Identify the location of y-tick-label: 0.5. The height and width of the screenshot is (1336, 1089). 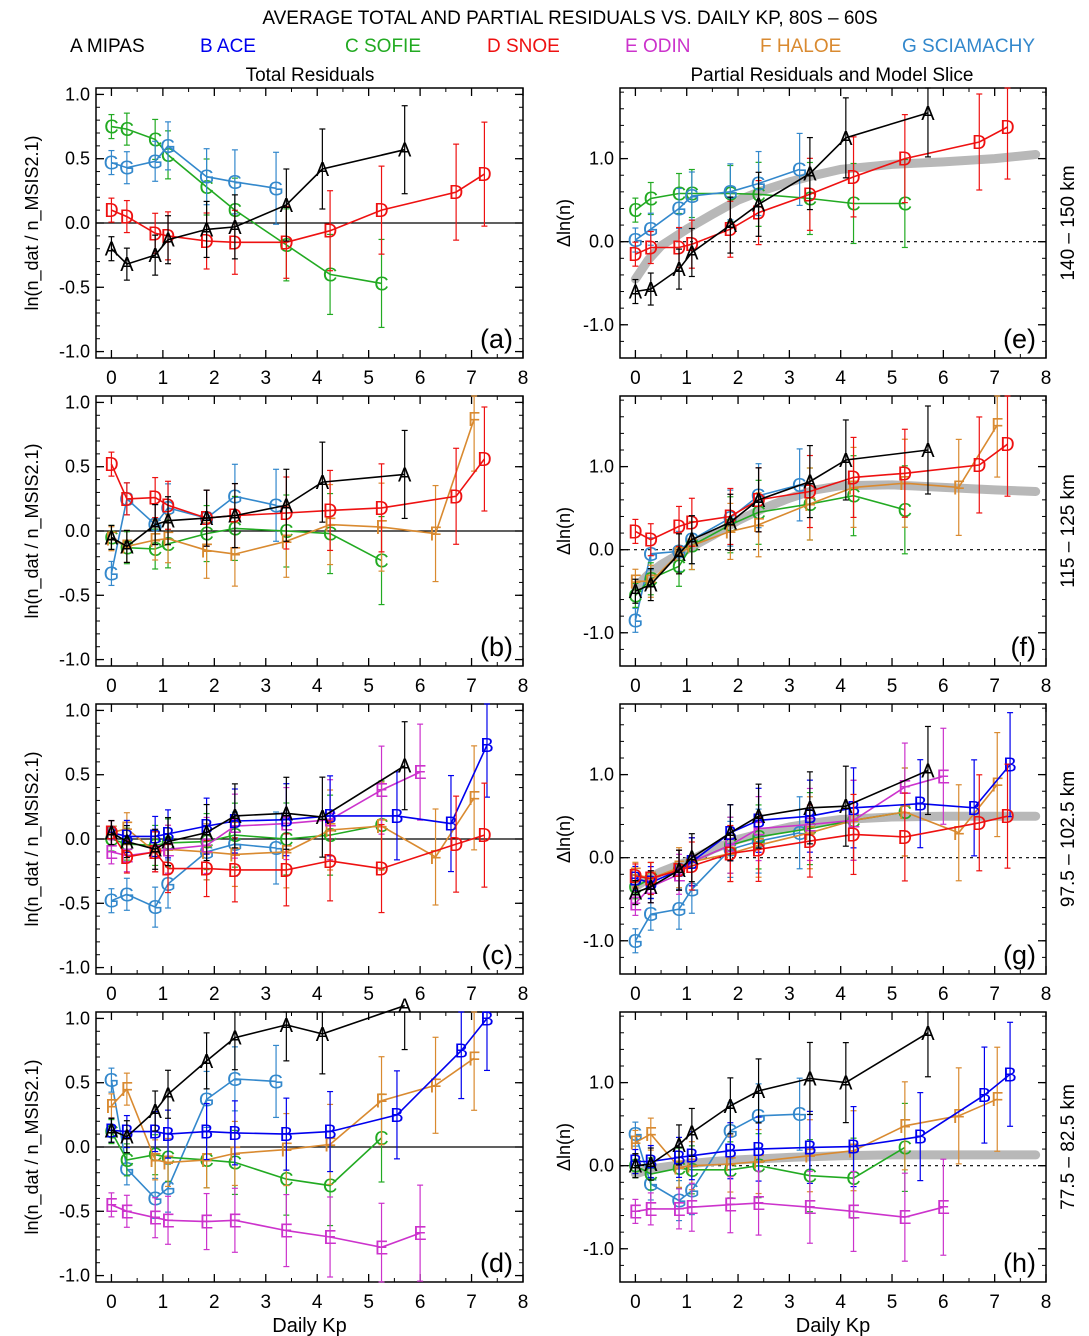
(77, 159).